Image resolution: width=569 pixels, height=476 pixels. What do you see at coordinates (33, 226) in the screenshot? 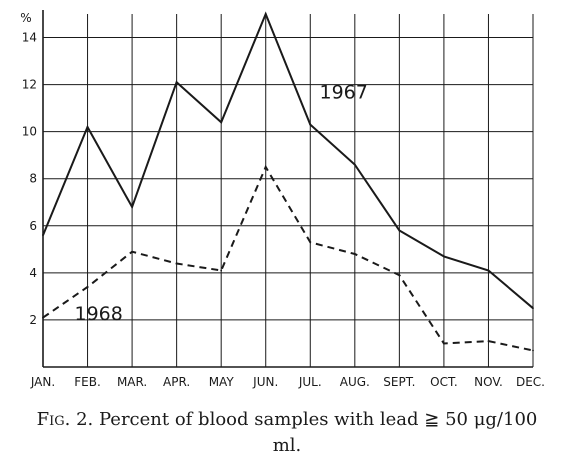
I see `y-tick-label: 6` at bounding box center [33, 226].